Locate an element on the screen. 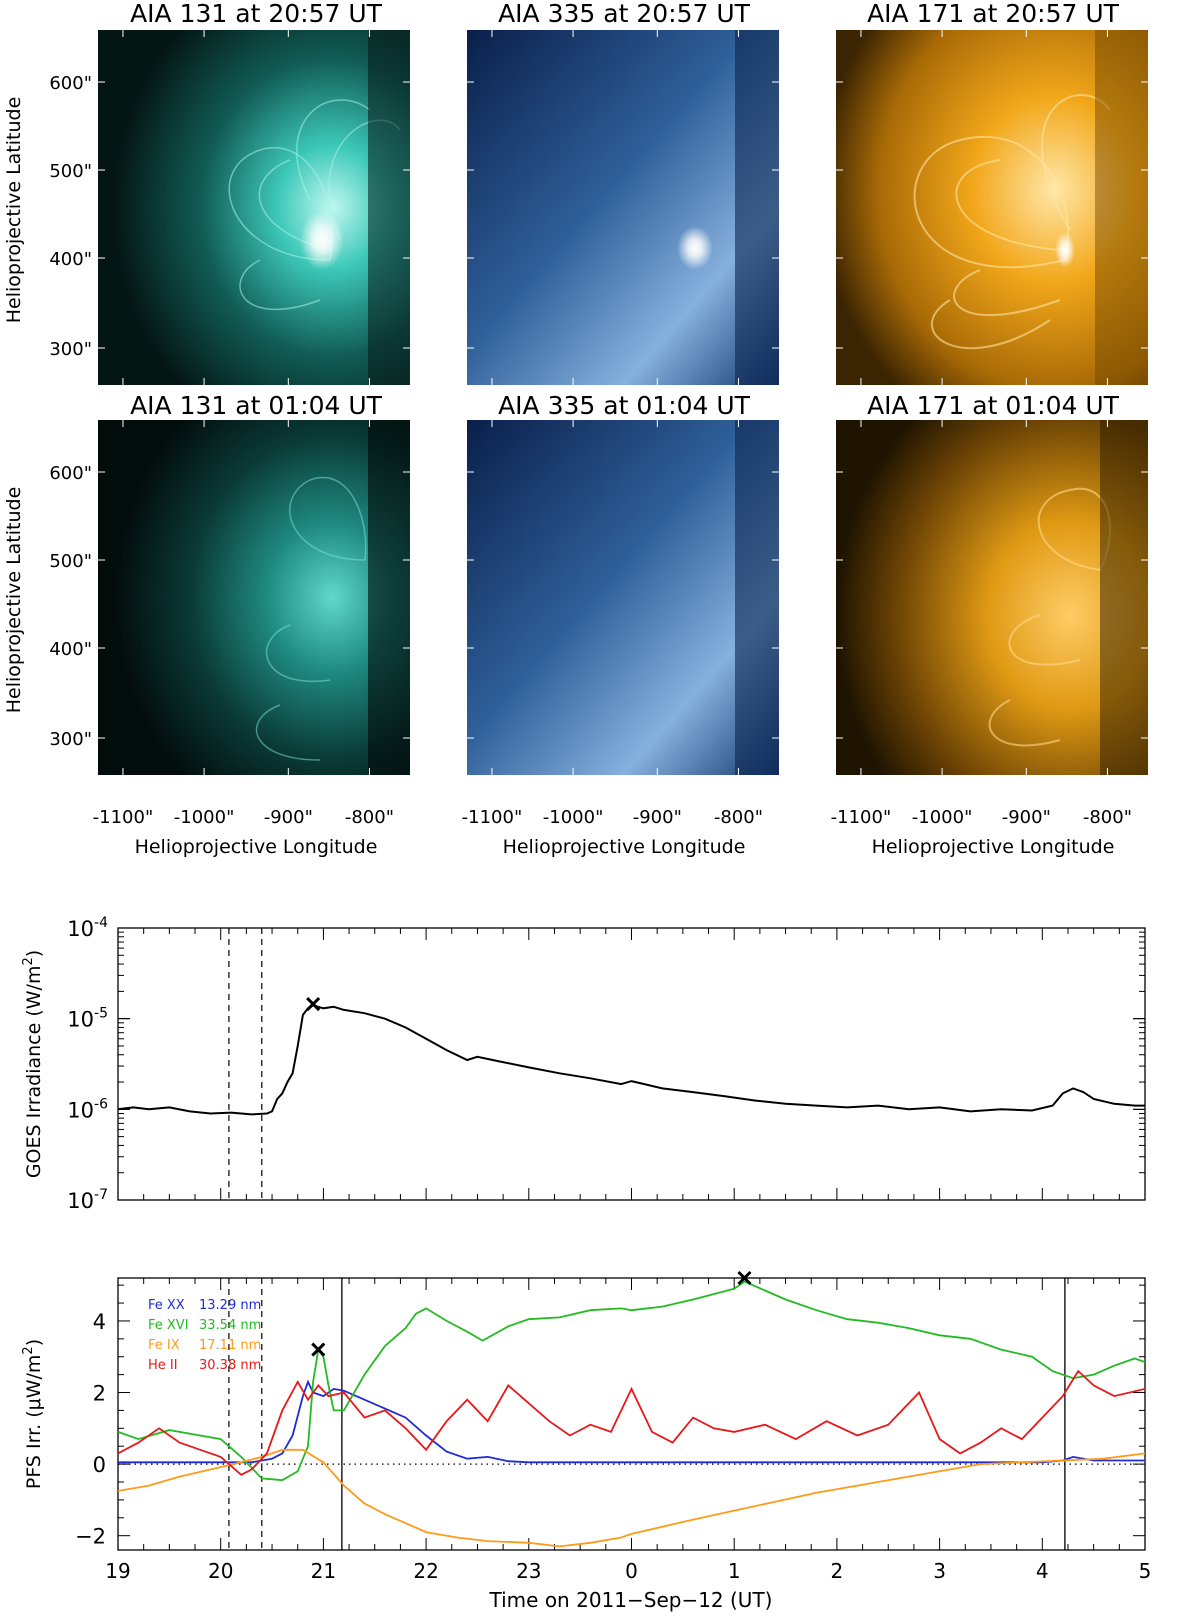  xlabel-col2: Helioprojective Longitude is located at coordinates (624, 847).